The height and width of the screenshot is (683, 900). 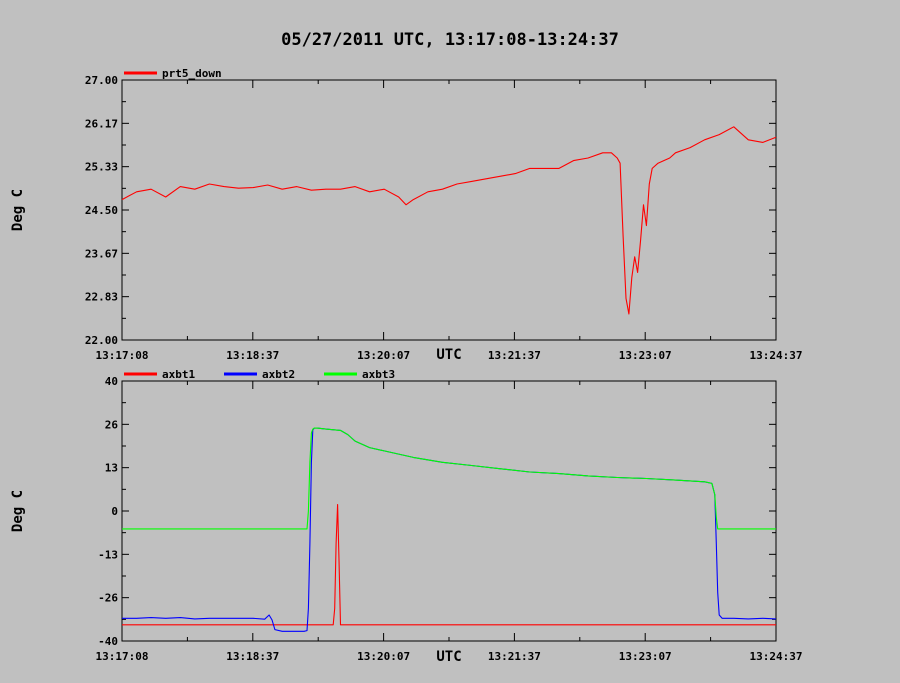 I want to click on y-tick-label: -26, so click(x=108, y=598).